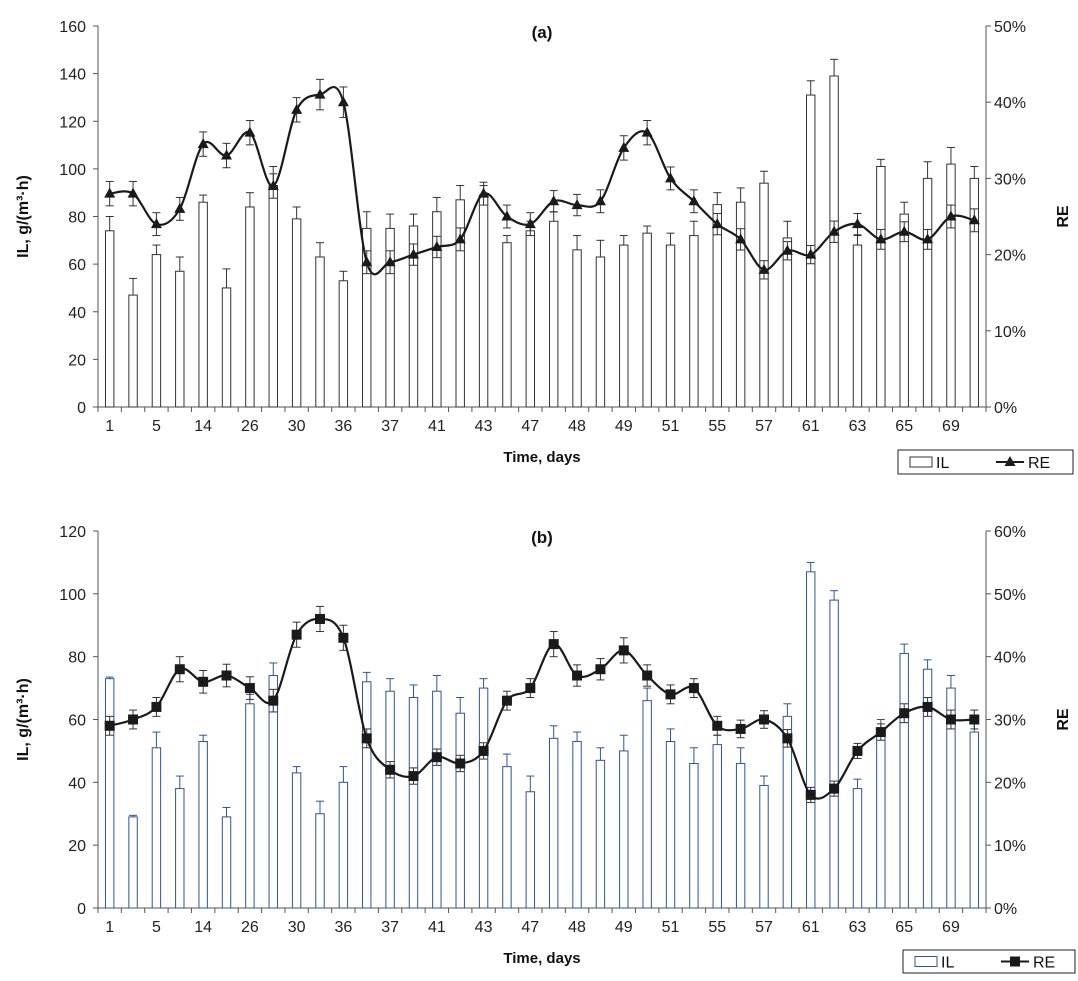 The height and width of the screenshot is (981, 1078). What do you see at coordinates (989, 961) in the screenshot?
I see `legend: IL RE` at bounding box center [989, 961].